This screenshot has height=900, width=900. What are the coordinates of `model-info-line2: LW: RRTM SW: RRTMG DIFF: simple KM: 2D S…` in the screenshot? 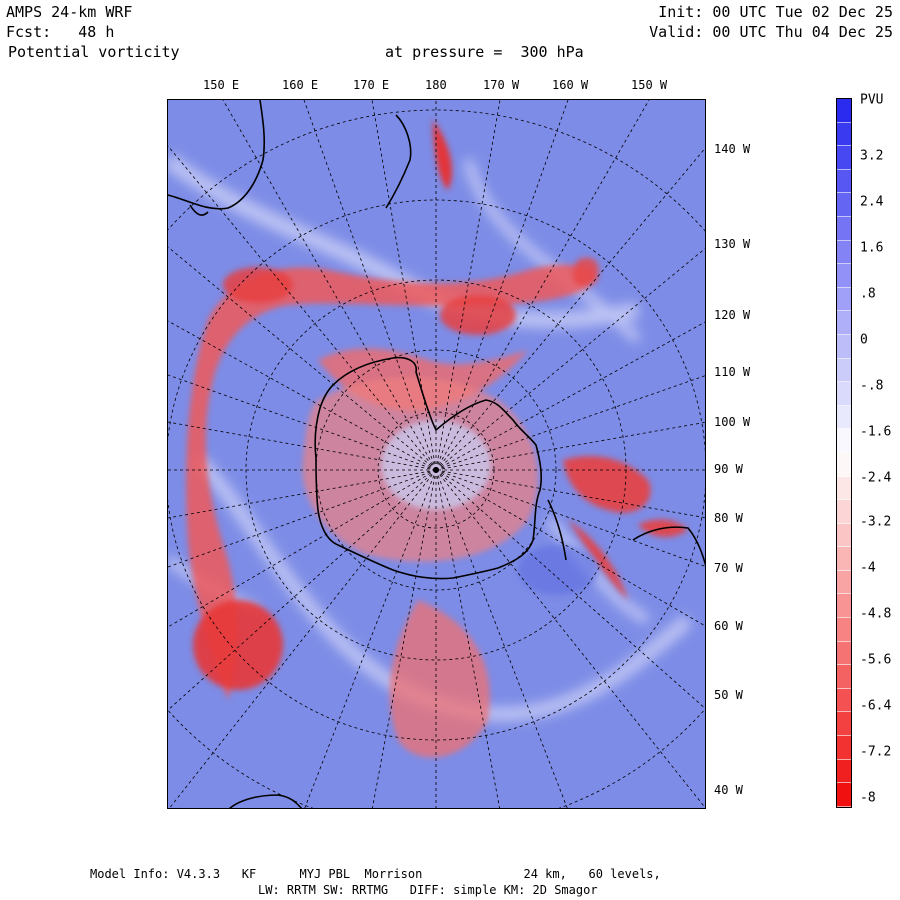 It's located at (428, 890).